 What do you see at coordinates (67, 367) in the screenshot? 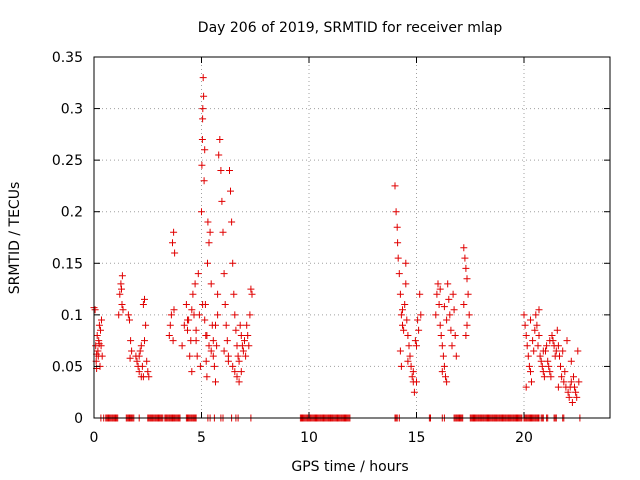
I see `y-tick-label: 0.05` at bounding box center [67, 367].